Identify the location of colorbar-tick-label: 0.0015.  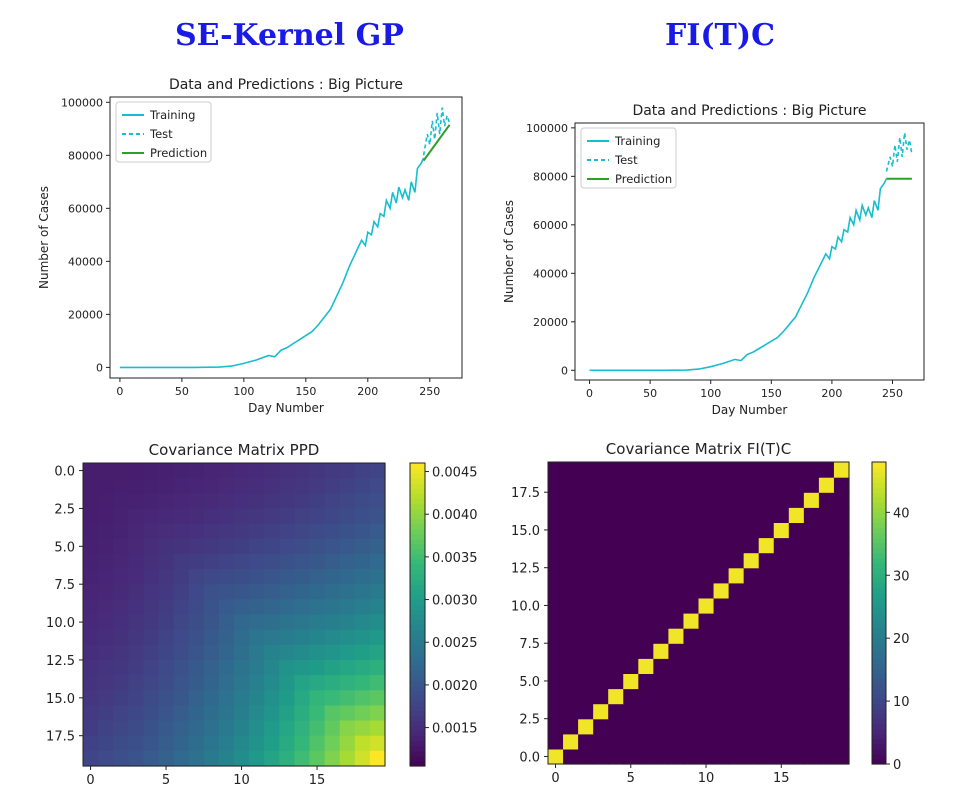
(455, 729).